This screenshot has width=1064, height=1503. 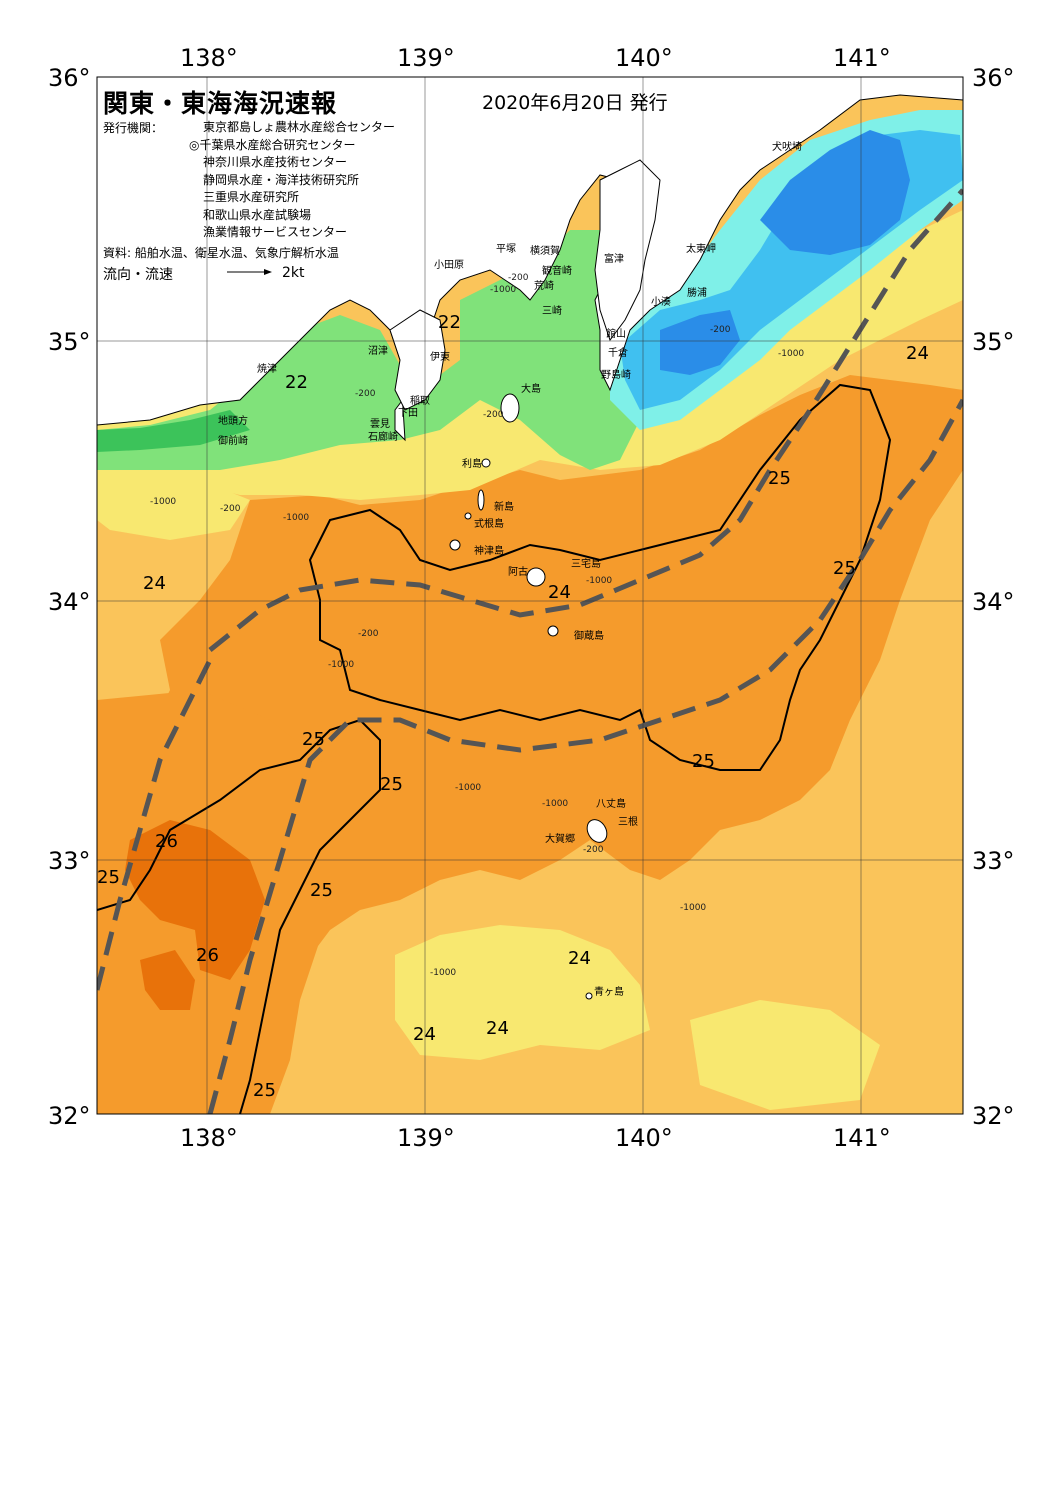 What do you see at coordinates (209, 58) in the screenshot?
I see `lon-label-138-top: 138°` at bounding box center [209, 58].